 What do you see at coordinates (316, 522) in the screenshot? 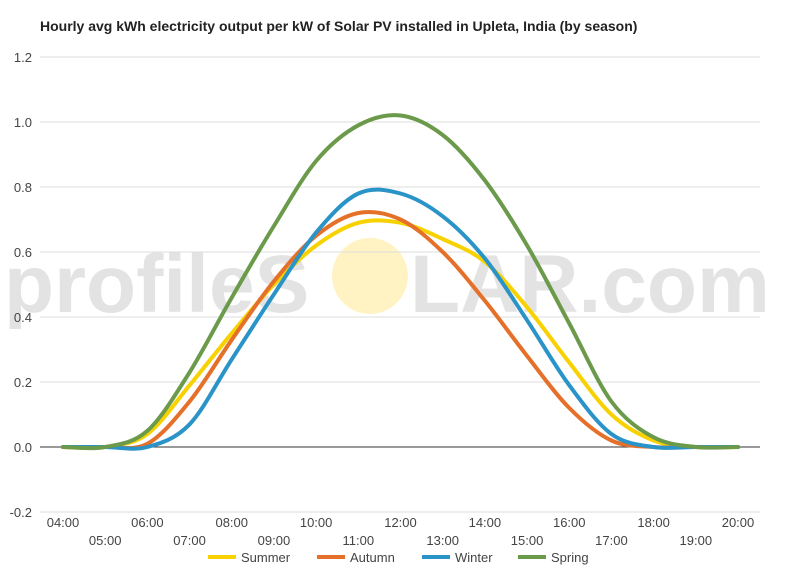
I see `x-tick-label: 10:00` at bounding box center [316, 522].